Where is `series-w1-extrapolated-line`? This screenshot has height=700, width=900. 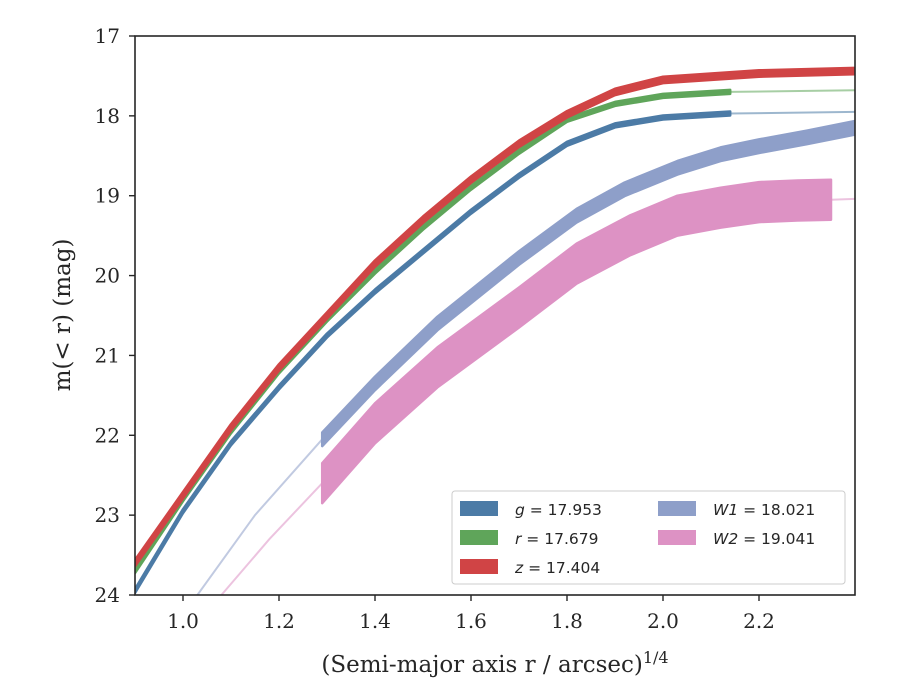
series-w1-extrapolated-line is located at coordinates (259, 516).